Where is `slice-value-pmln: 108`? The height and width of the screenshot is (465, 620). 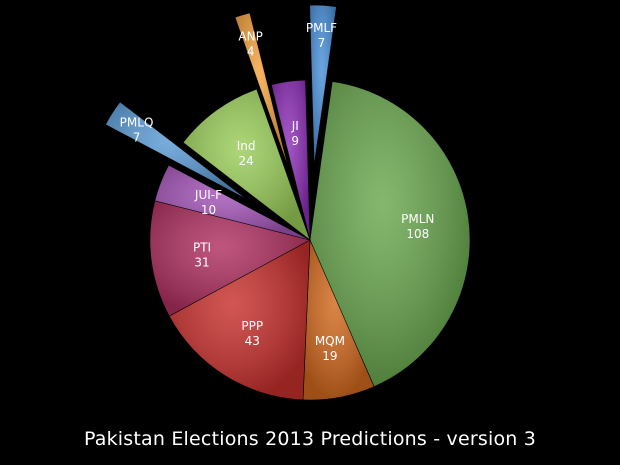 slice-value-pmln: 108 is located at coordinates (417, 234).